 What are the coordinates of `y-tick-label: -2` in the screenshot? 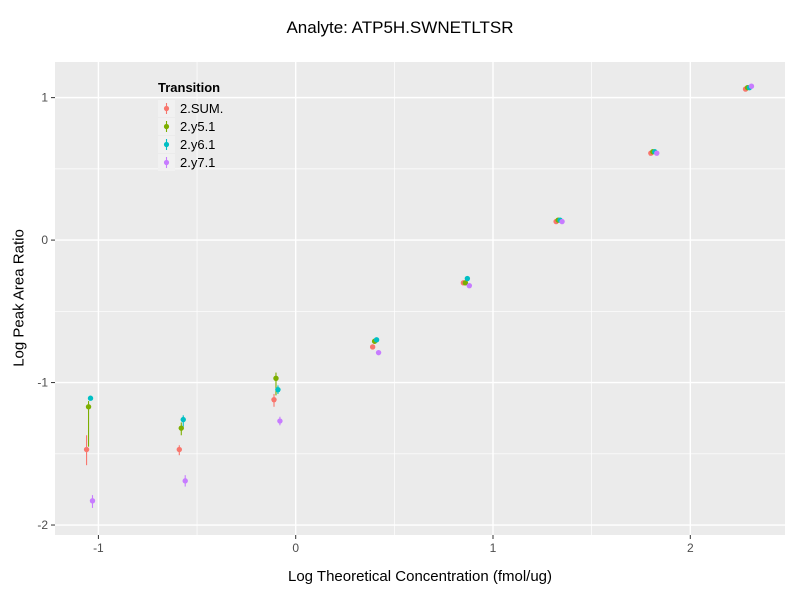 It's located at (42, 525).